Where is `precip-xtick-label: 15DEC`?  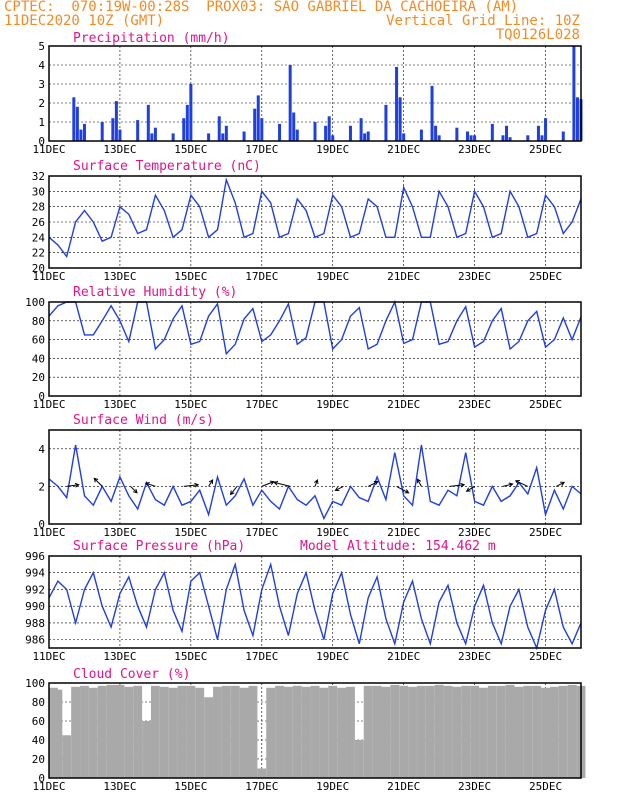
precip-xtick-label: 15DEC is located at coordinates (190, 149).